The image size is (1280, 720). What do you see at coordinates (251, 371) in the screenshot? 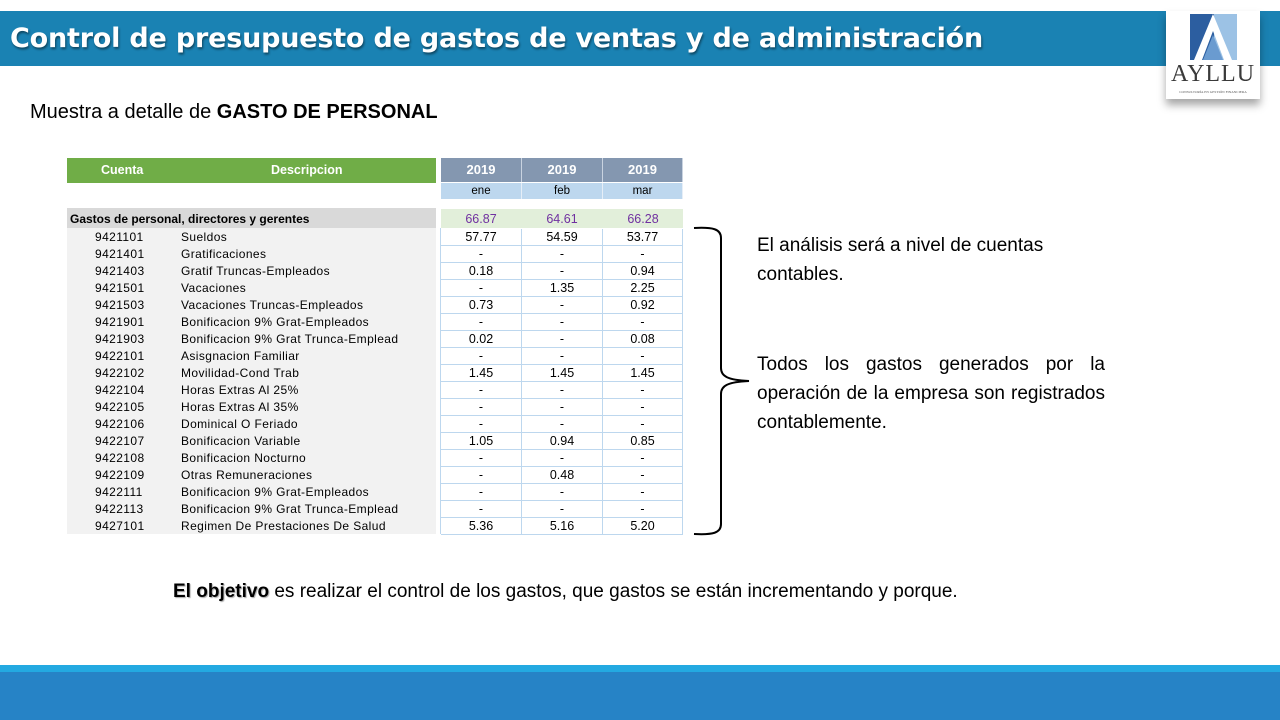
I see `table-body-background` at bounding box center [251, 371].